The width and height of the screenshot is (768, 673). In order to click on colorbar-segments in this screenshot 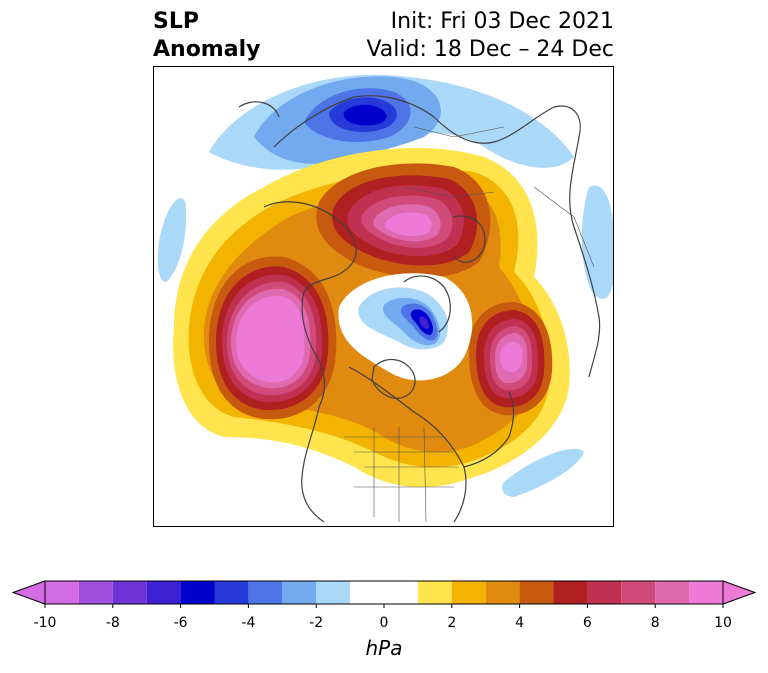, I will do `click(384, 592)`.